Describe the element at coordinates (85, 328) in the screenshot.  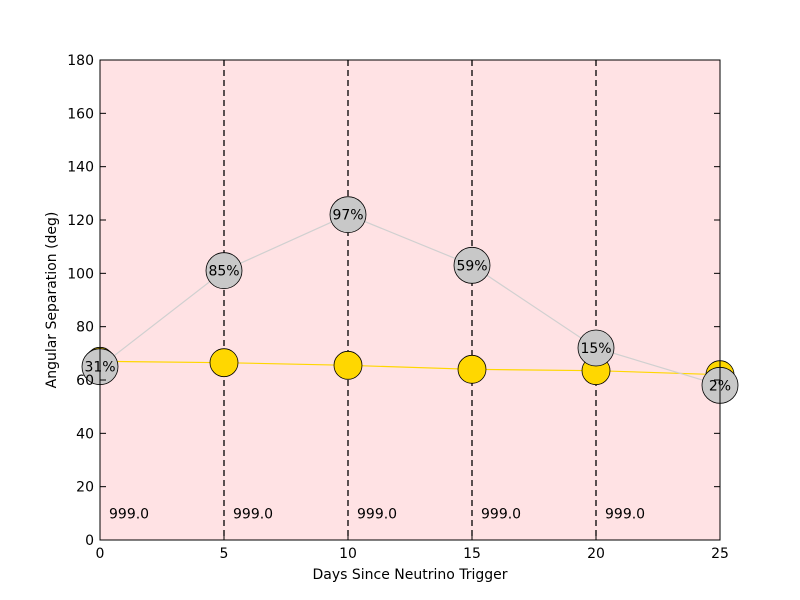
I see `y-tick-label: 80` at that location.